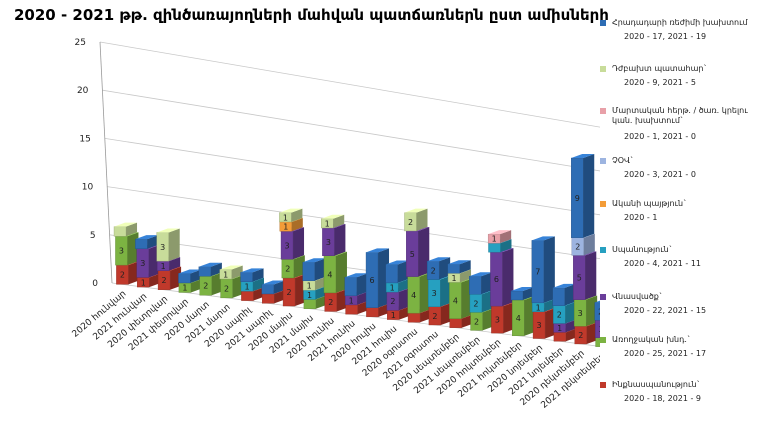  I want to click on bar-stack: 4 5 2, so click(418, 265).